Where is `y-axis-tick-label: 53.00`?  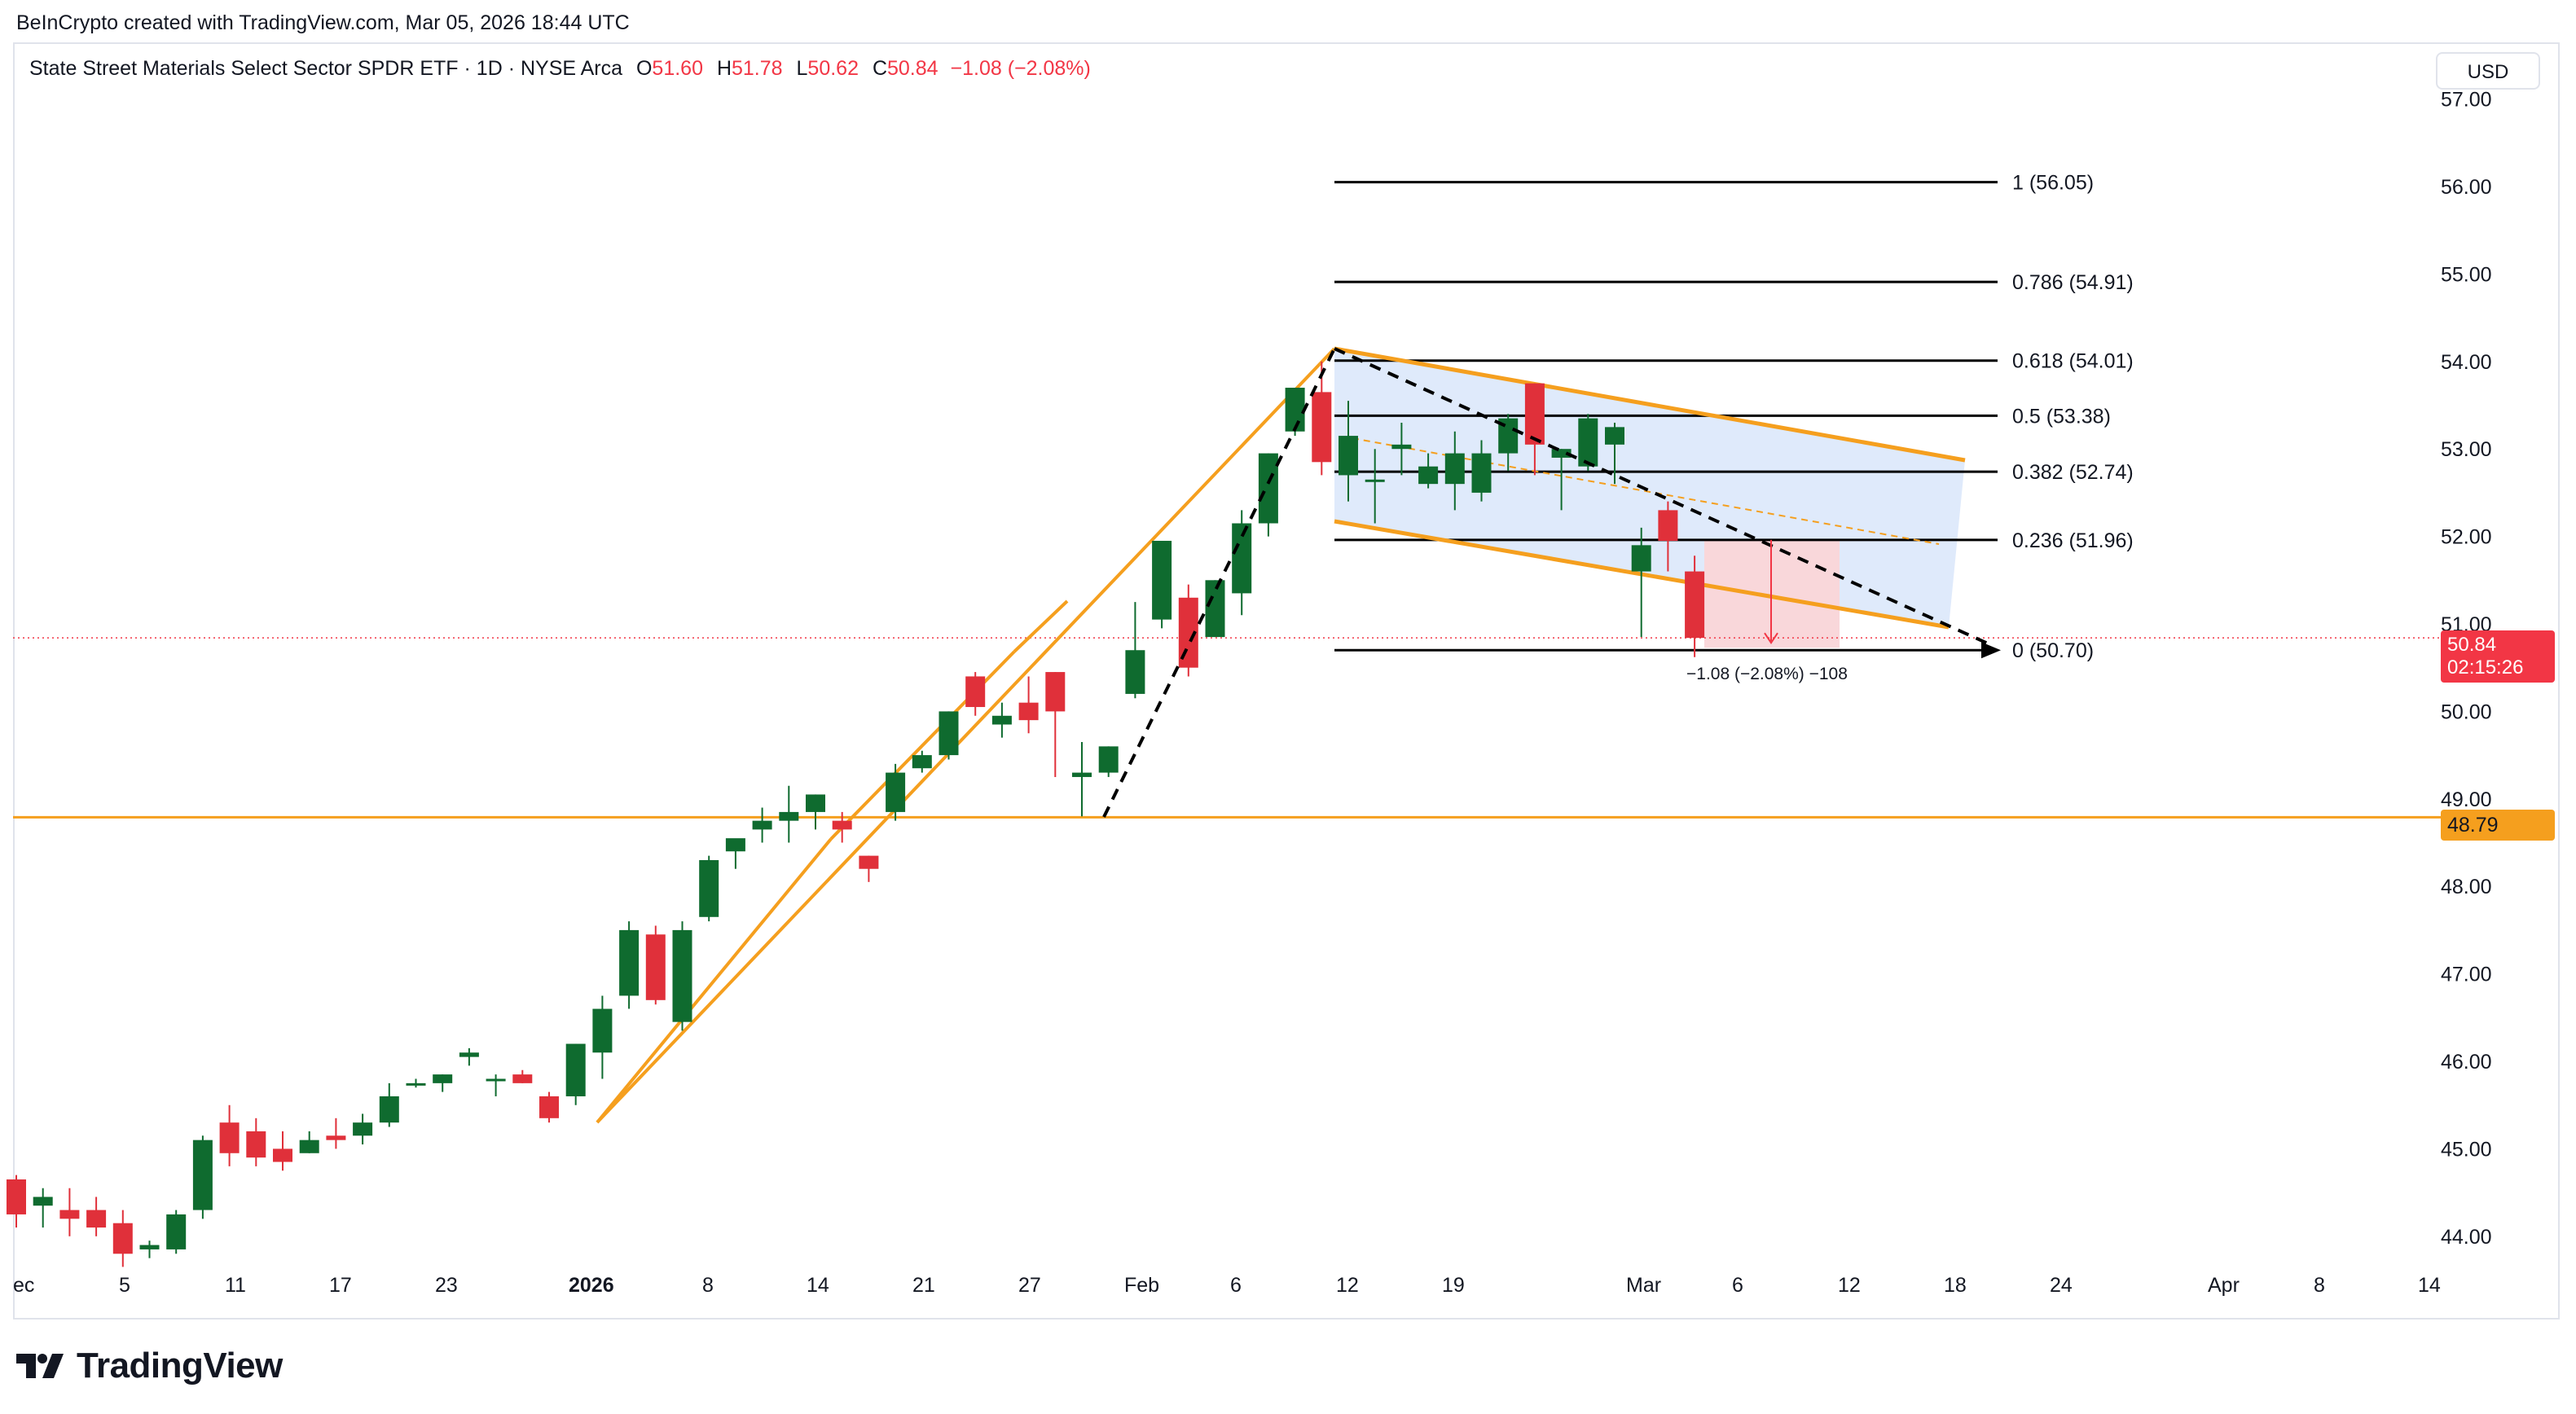 y-axis-tick-label: 53.00 is located at coordinates (2466, 449).